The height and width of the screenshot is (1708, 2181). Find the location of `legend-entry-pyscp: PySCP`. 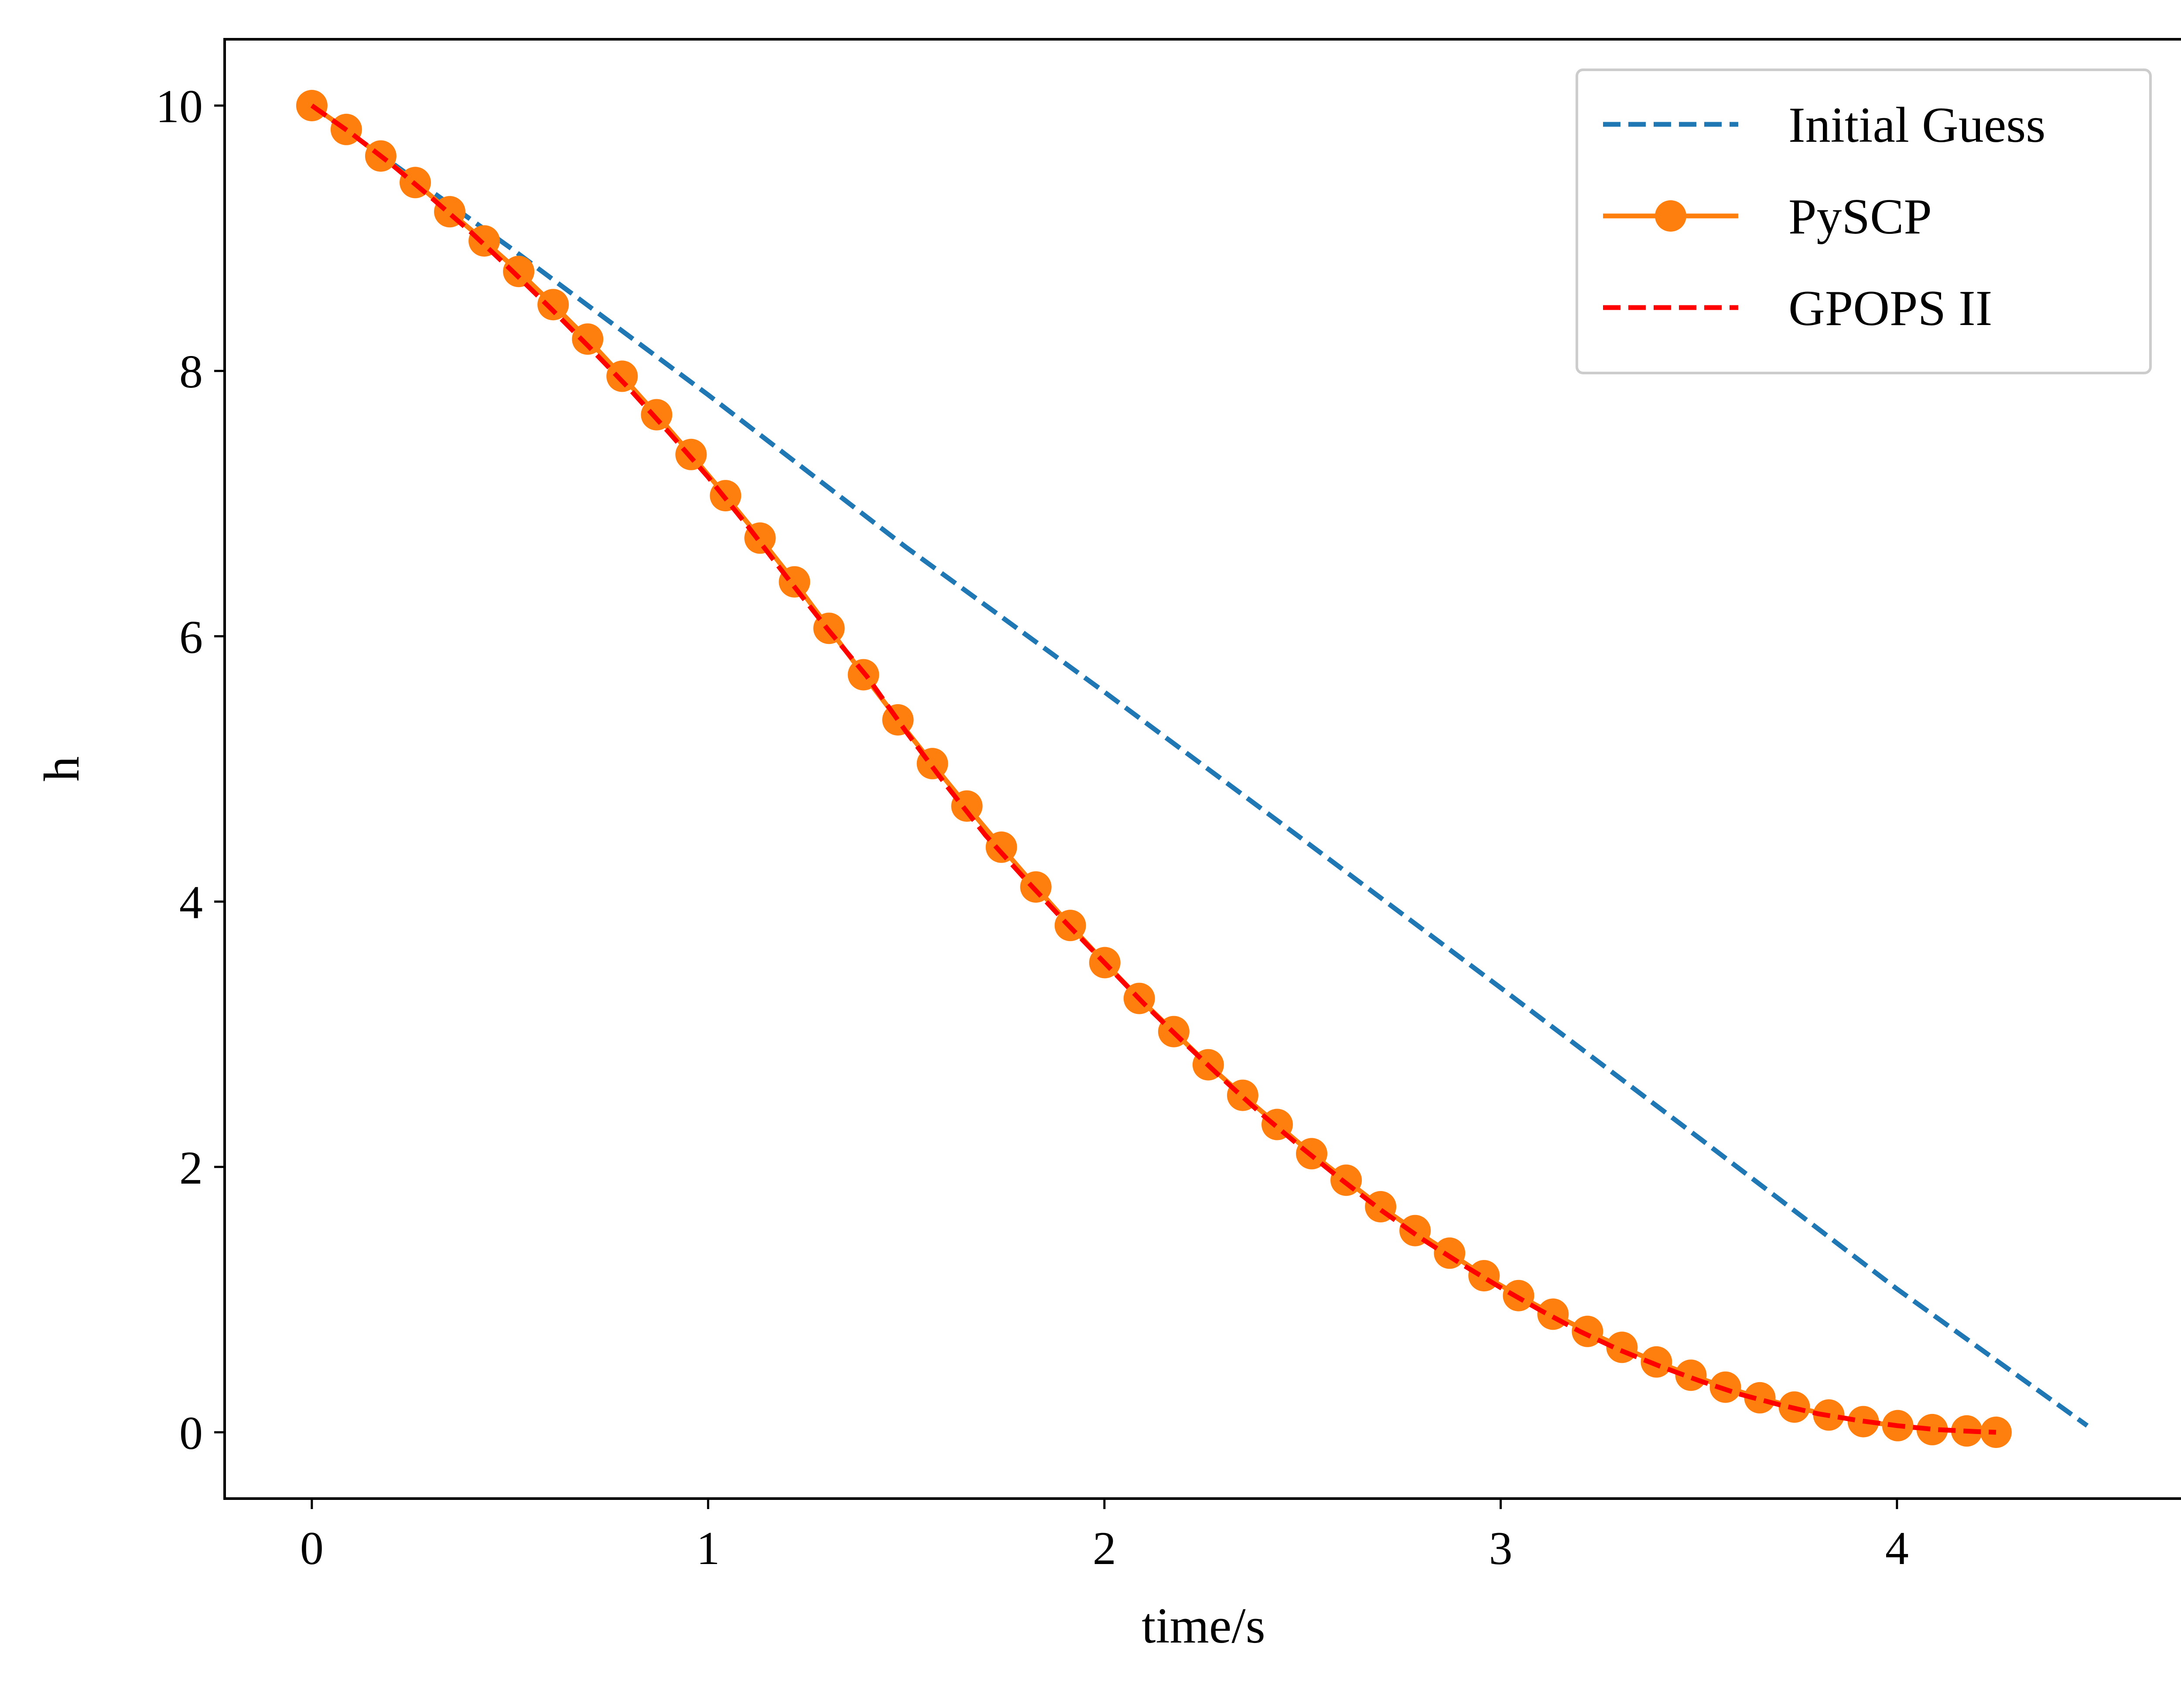

legend-entry-pyscp: PySCP is located at coordinates (1860, 217).